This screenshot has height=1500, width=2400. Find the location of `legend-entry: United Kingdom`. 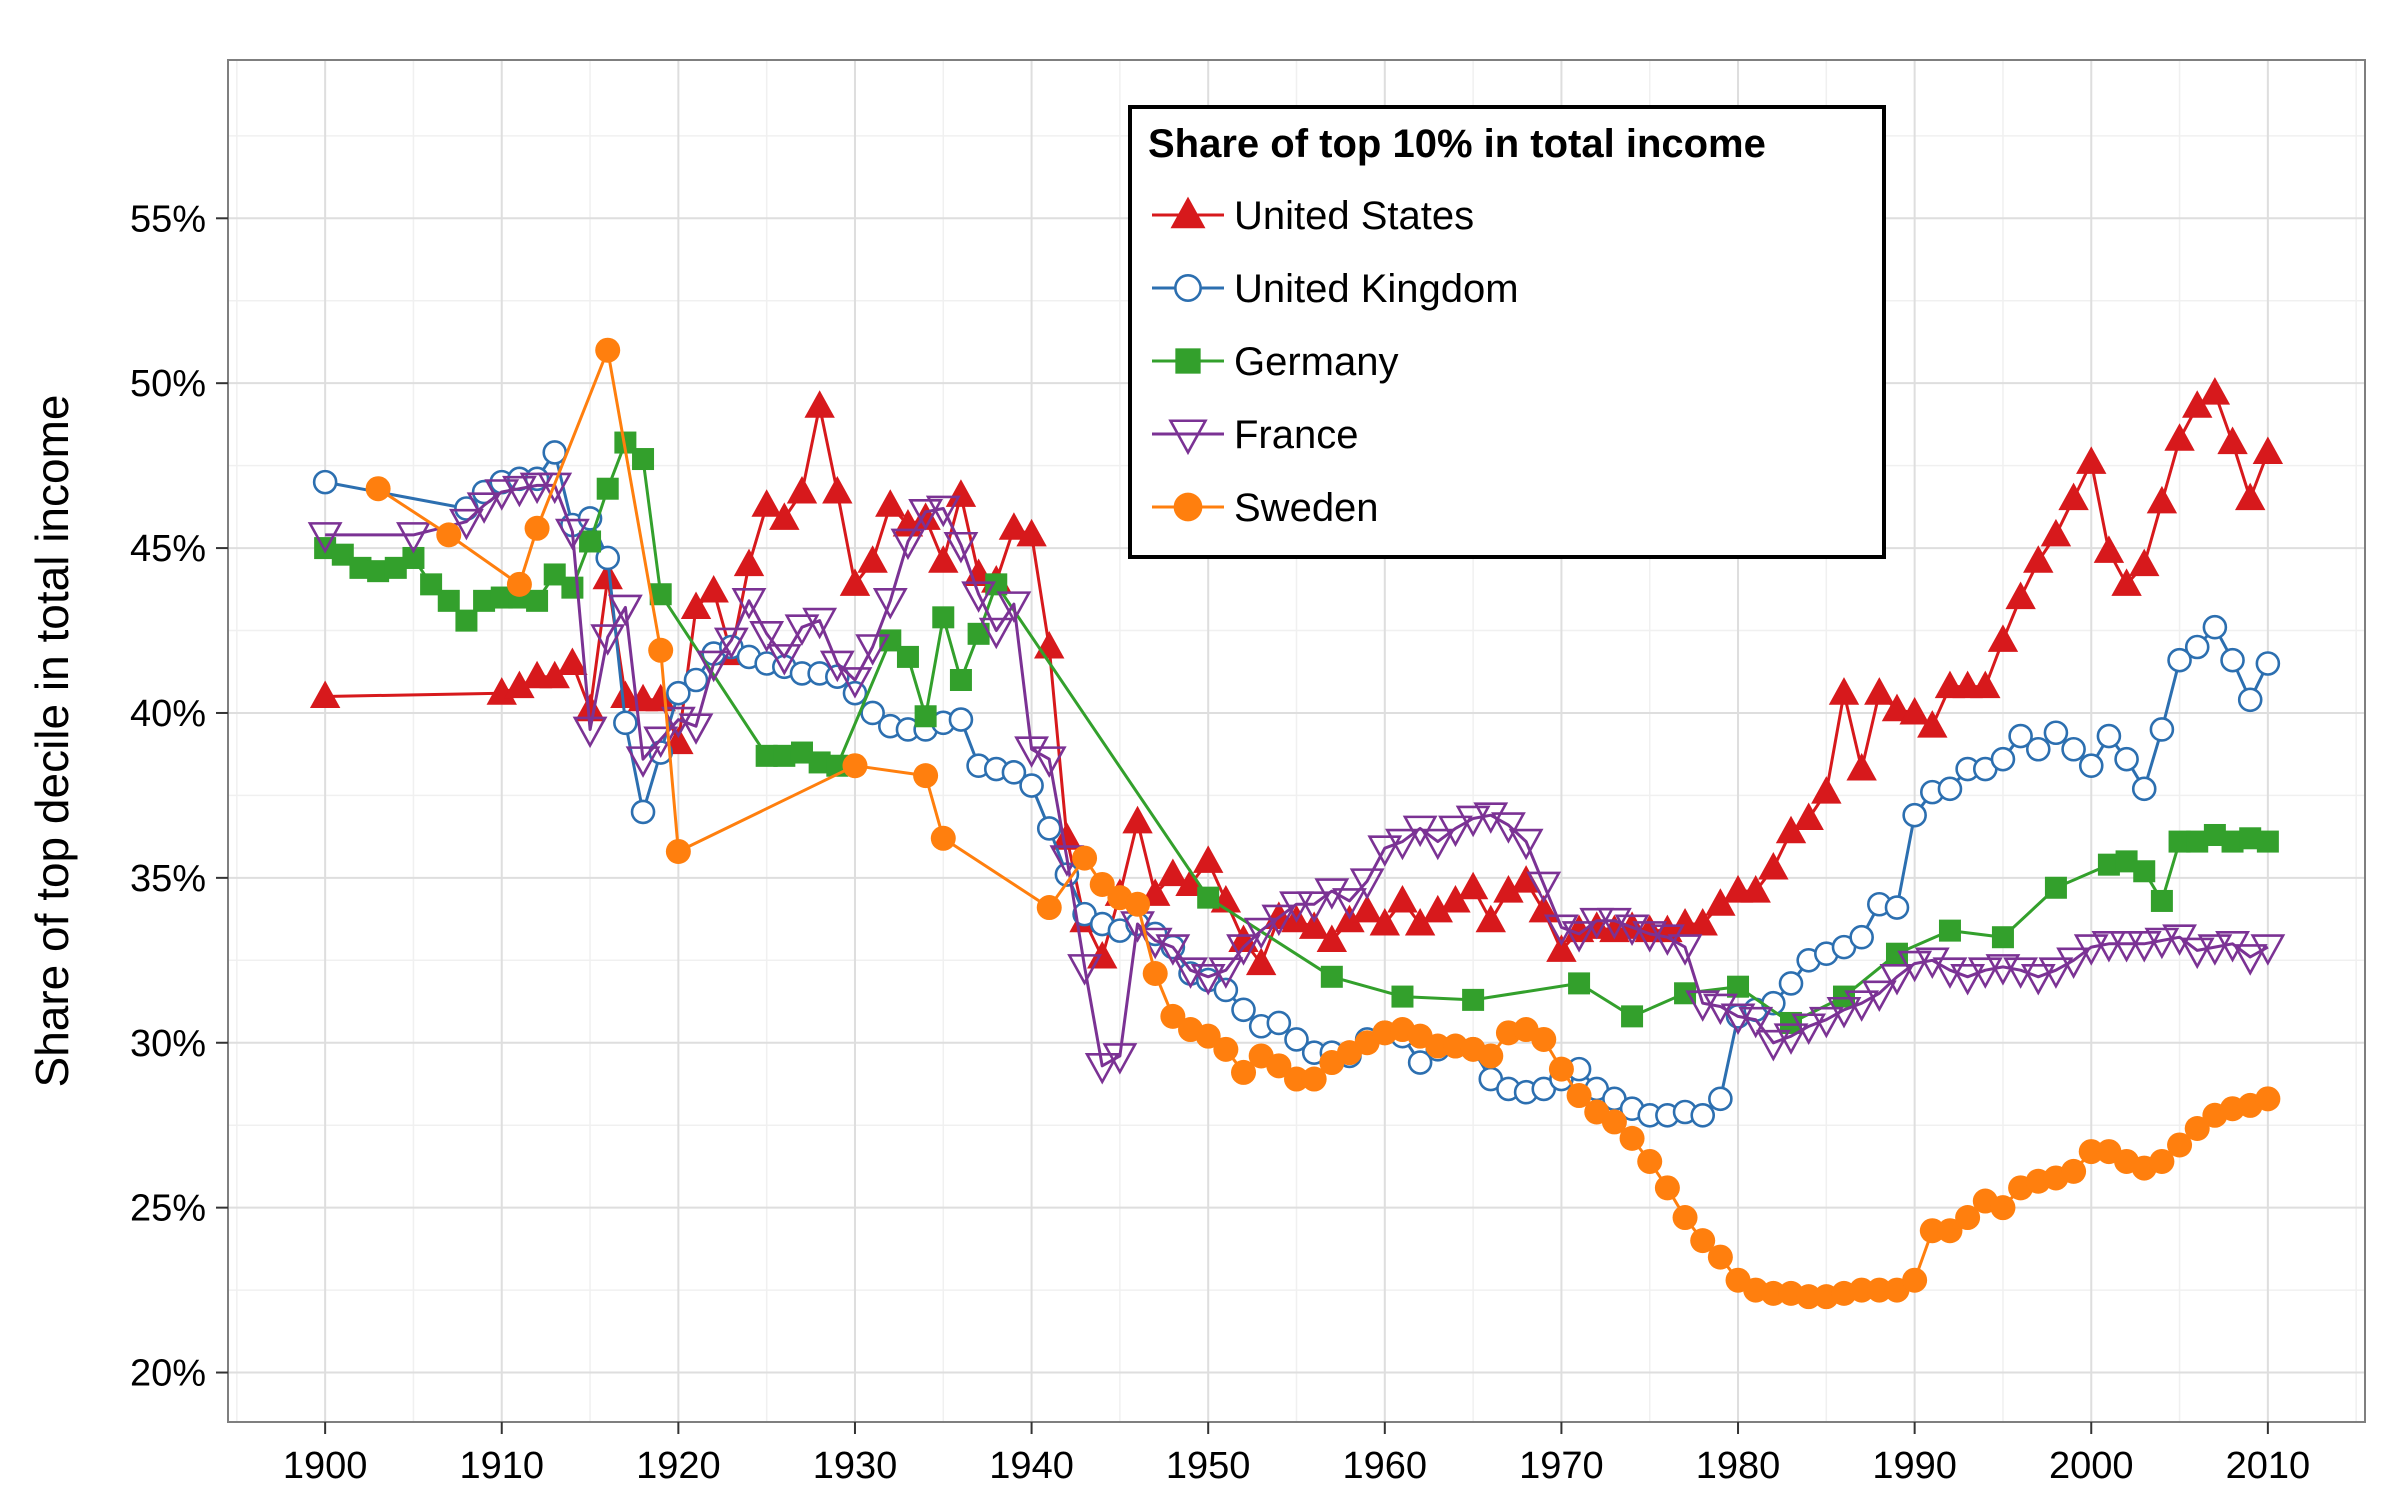

legend-entry: United Kingdom is located at coordinates (1335, 289).